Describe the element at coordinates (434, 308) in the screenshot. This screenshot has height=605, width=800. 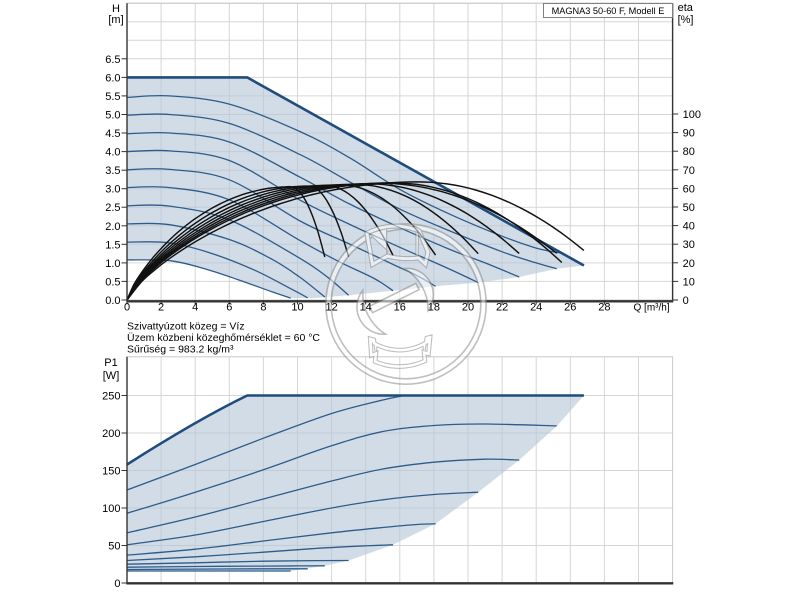
I see `svg-text: 18` at that location.